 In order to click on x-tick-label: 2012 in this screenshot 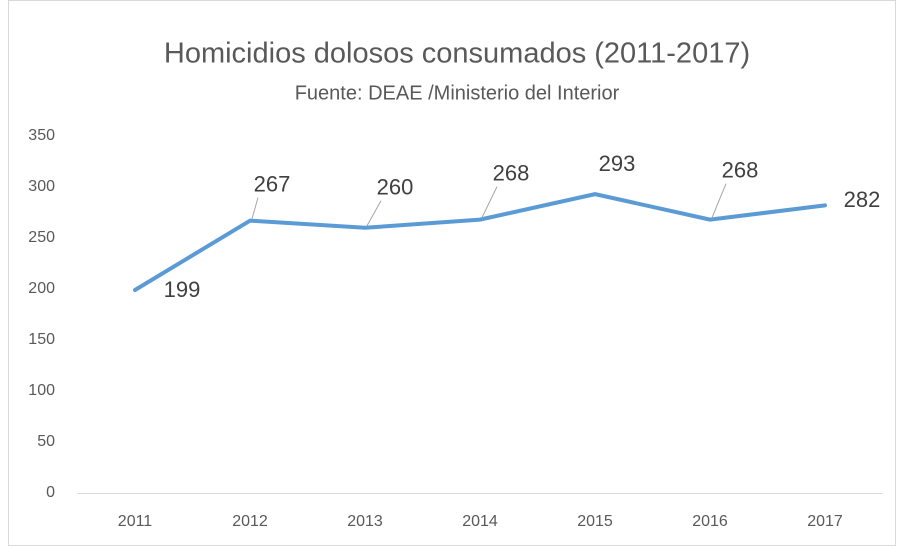, I will do `click(250, 521)`.